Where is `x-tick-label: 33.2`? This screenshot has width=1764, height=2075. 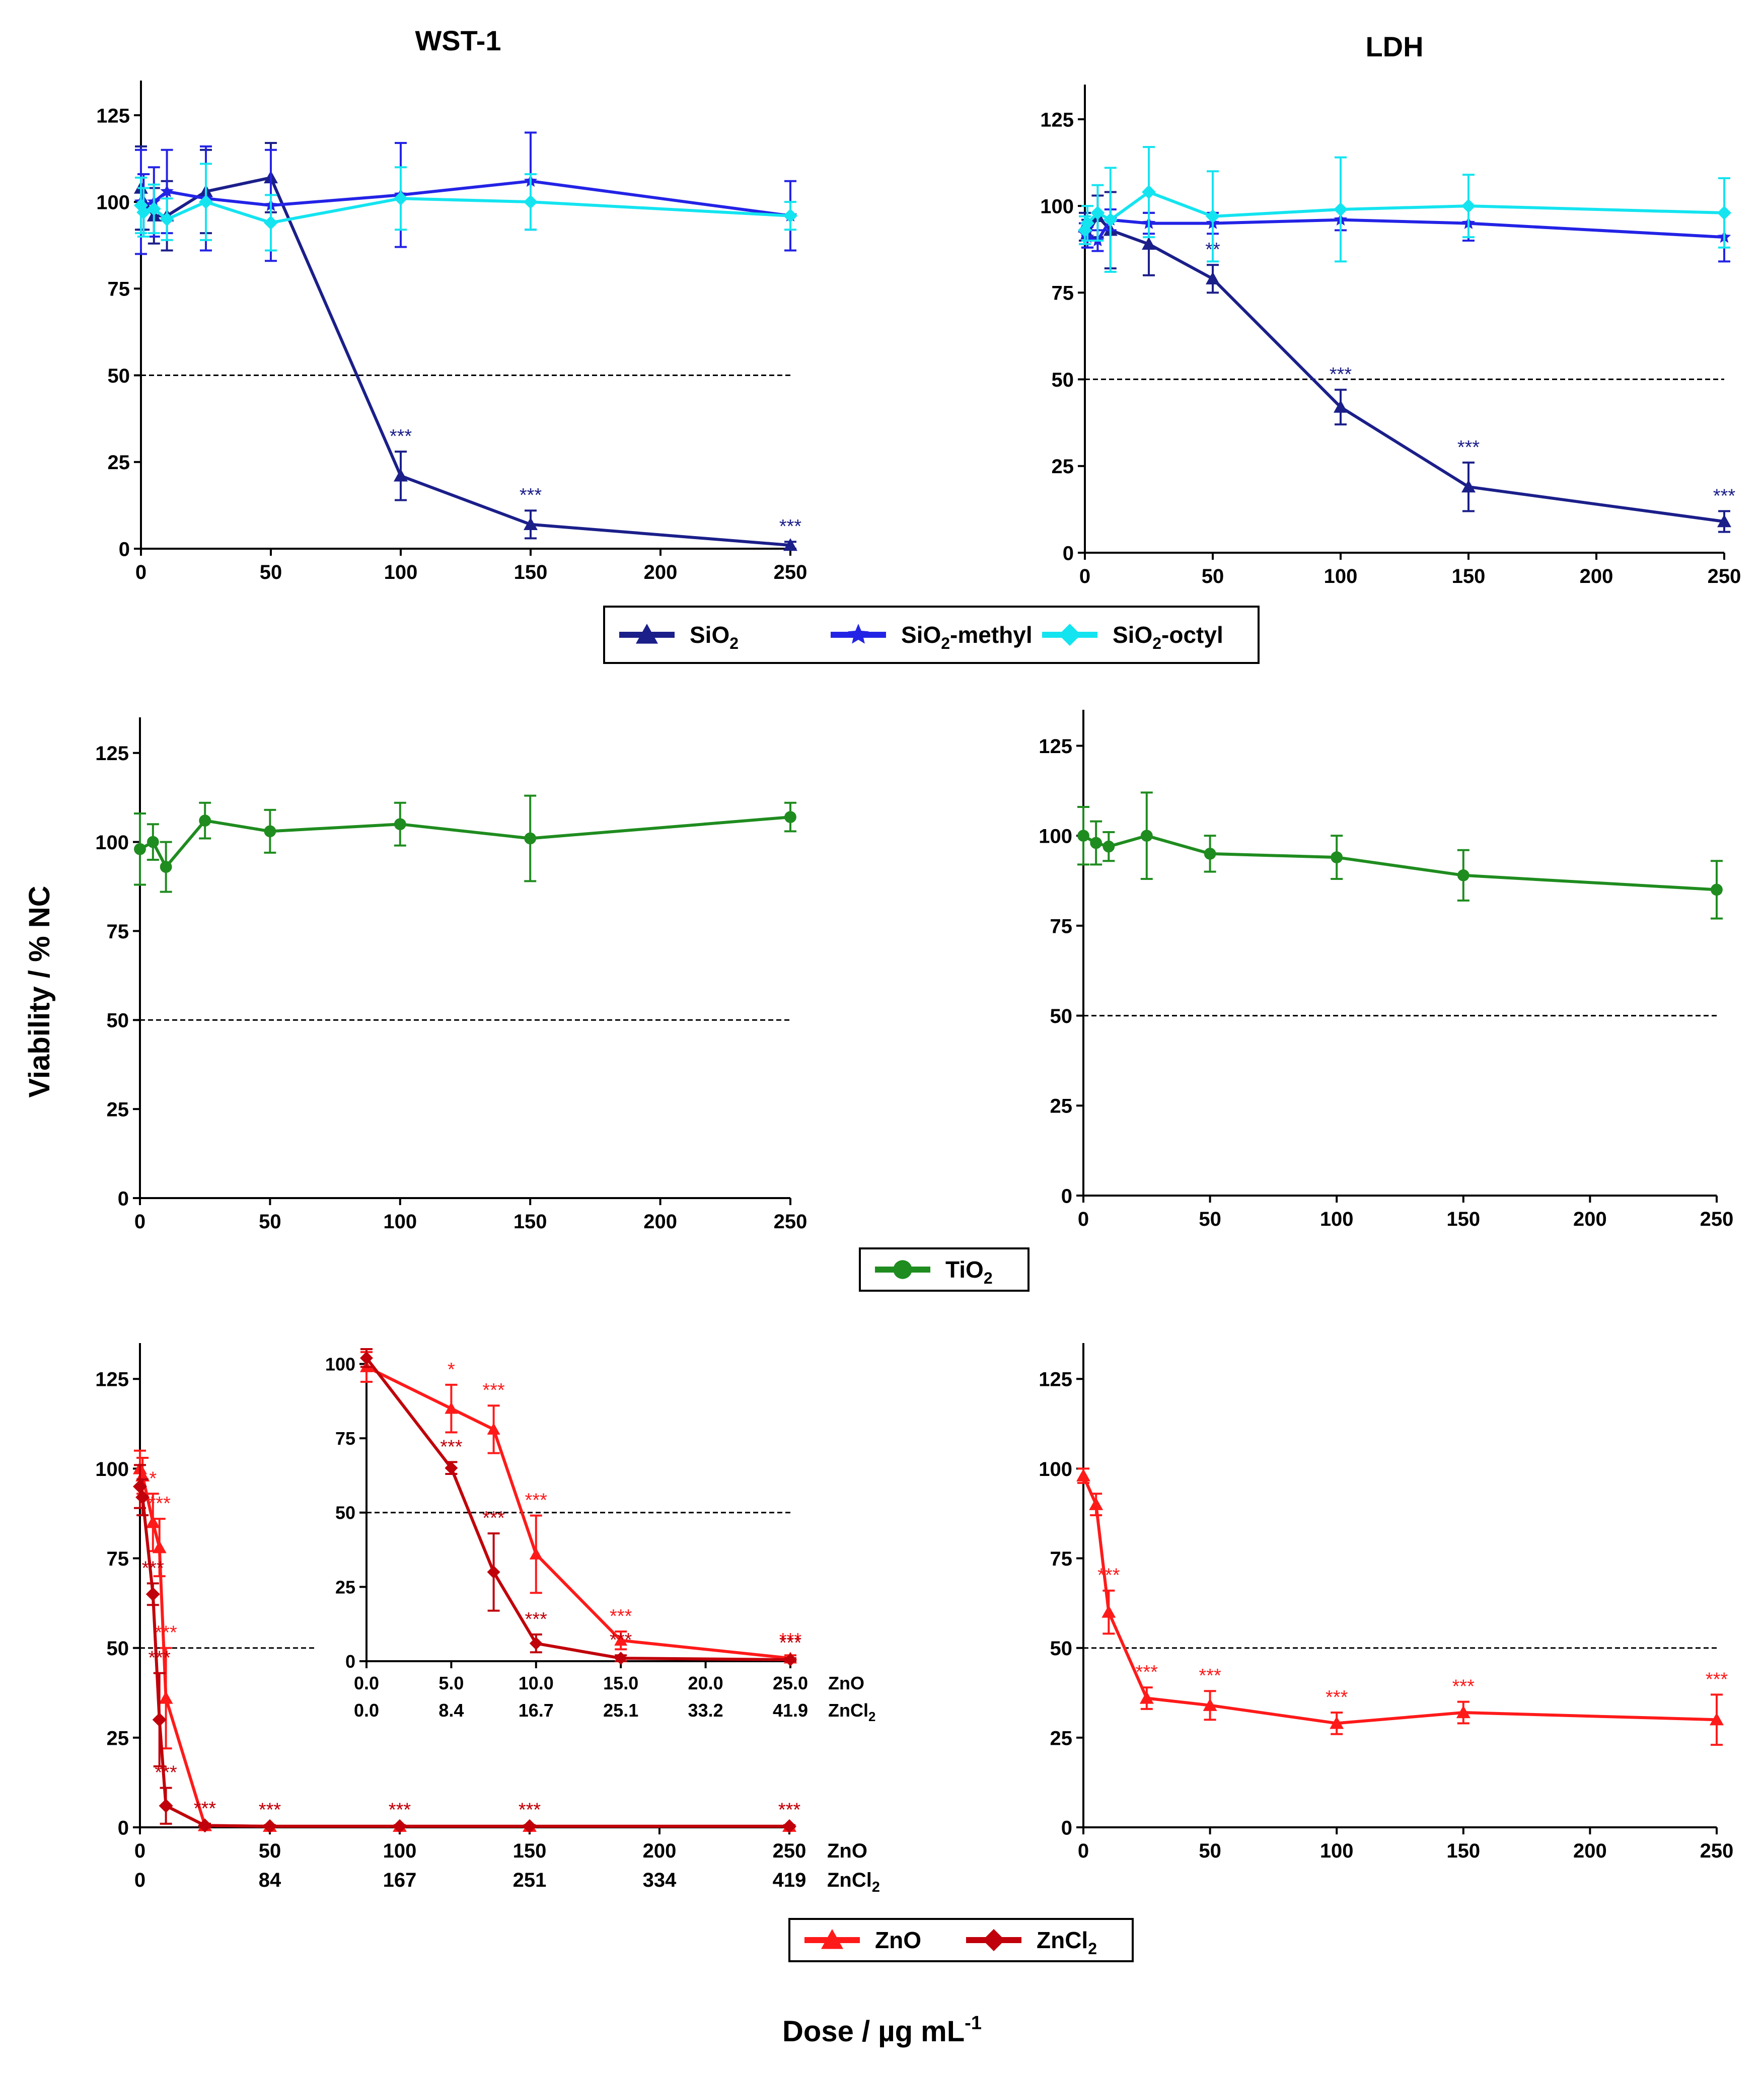
x-tick-label: 33.2 is located at coordinates (705, 1710).